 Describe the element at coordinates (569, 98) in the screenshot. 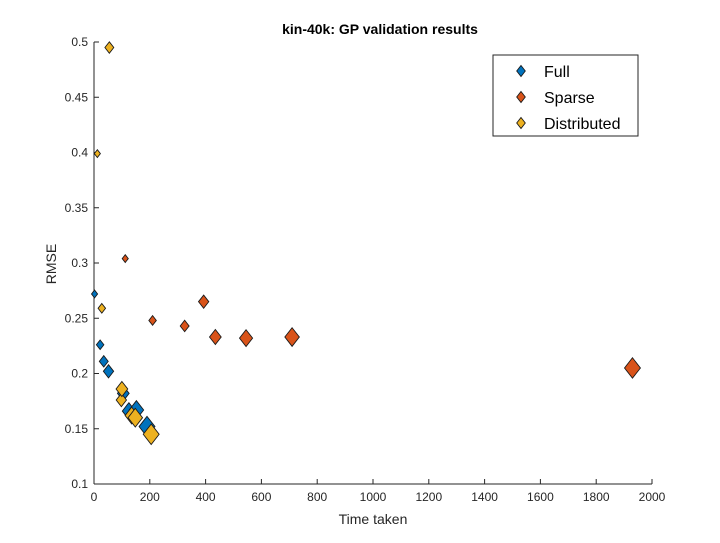

I see `legend-label: Sparse` at that location.